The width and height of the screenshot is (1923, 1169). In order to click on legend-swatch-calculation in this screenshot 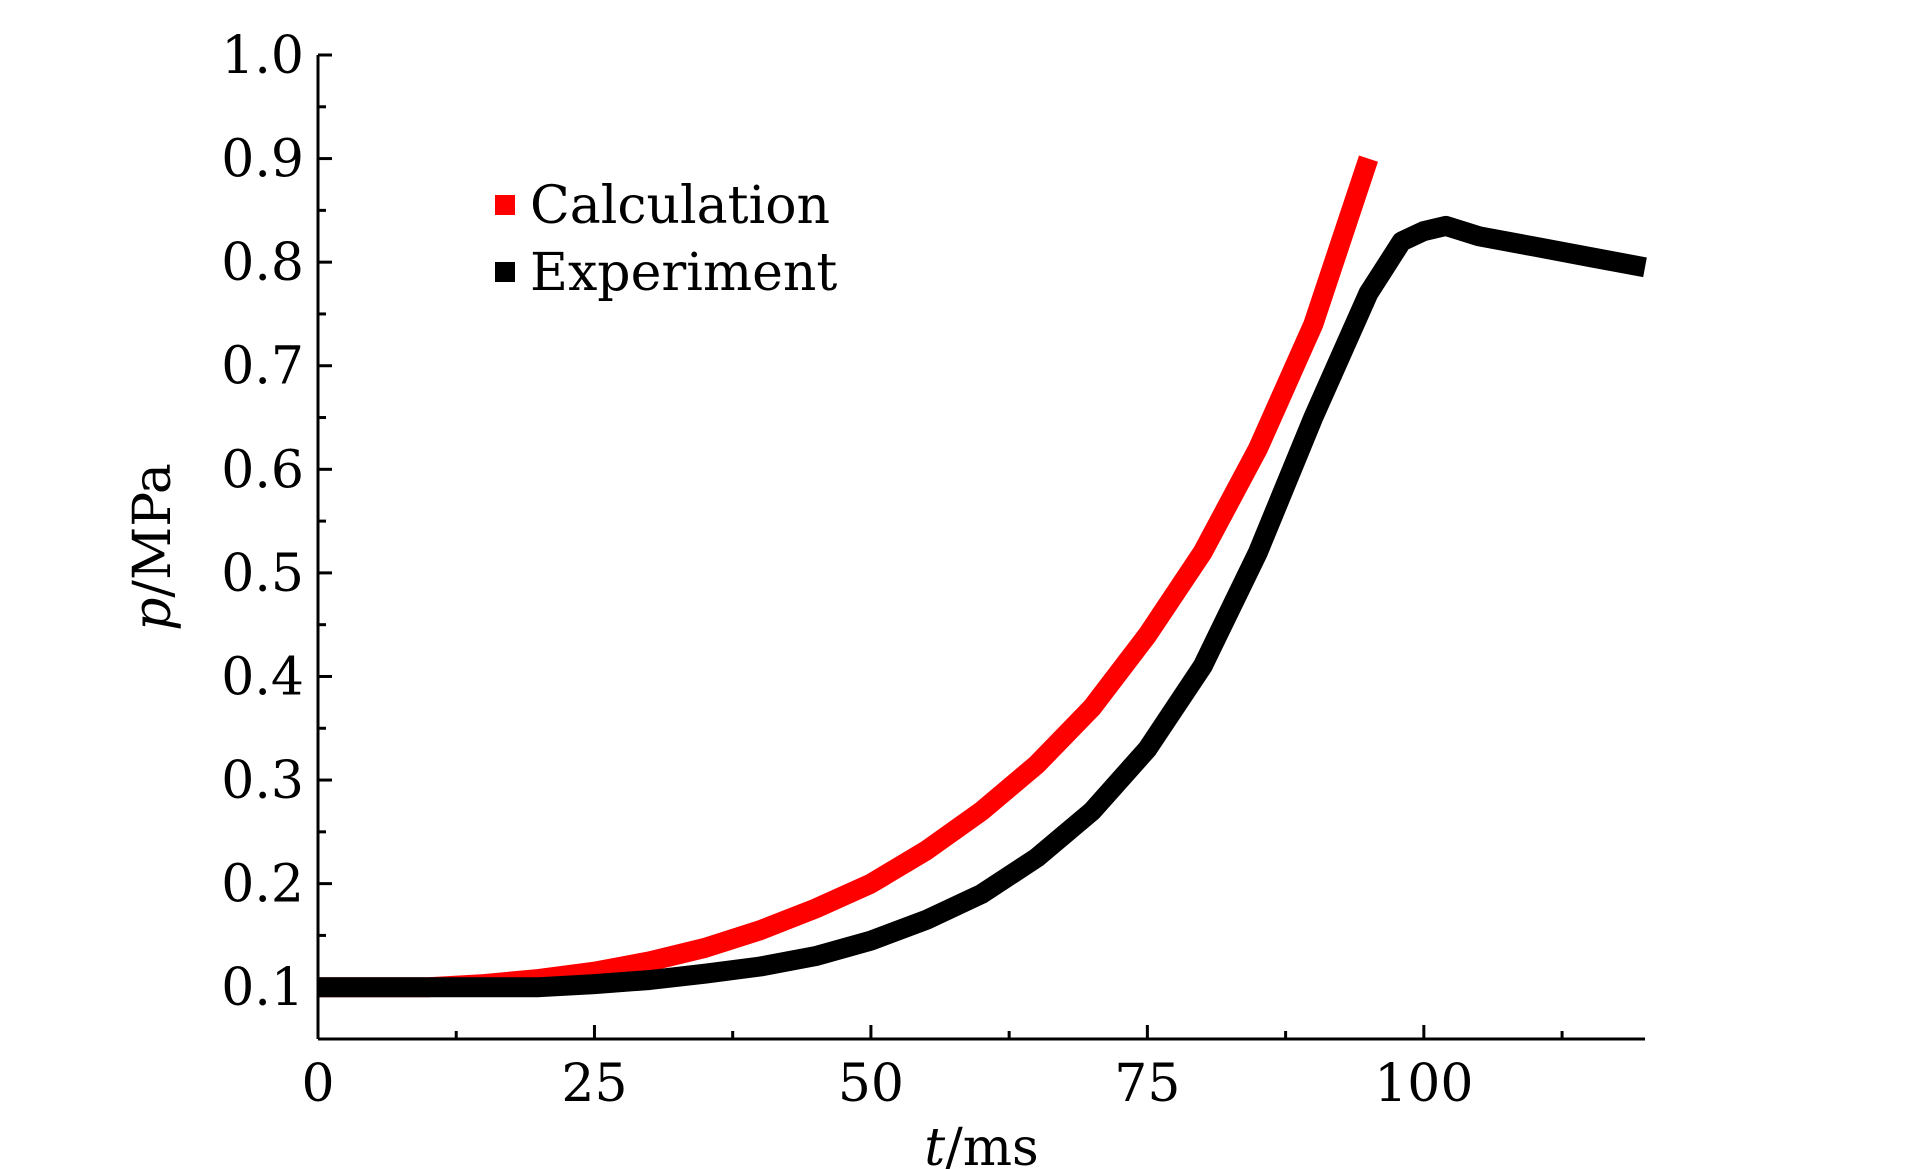, I will do `click(505, 205)`.